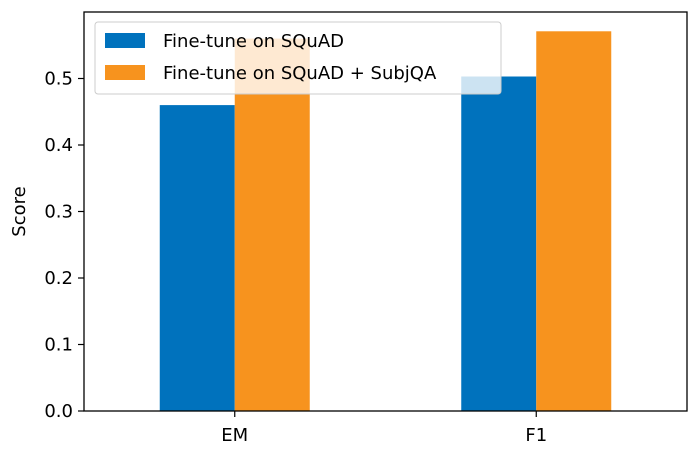 The image size is (697, 454). Describe the element at coordinates (64, 245) in the screenshot. I see `y-axis-ticks: 0.0 0.1 0.2 0.3 0.4 0.5` at that location.